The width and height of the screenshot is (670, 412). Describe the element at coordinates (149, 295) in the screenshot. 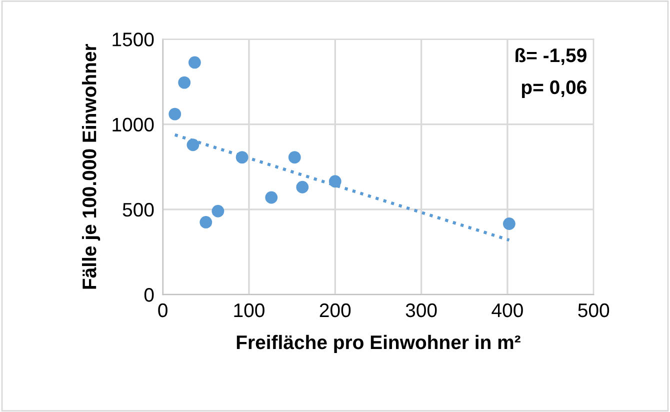

I see `y-tick-label: 0` at that location.